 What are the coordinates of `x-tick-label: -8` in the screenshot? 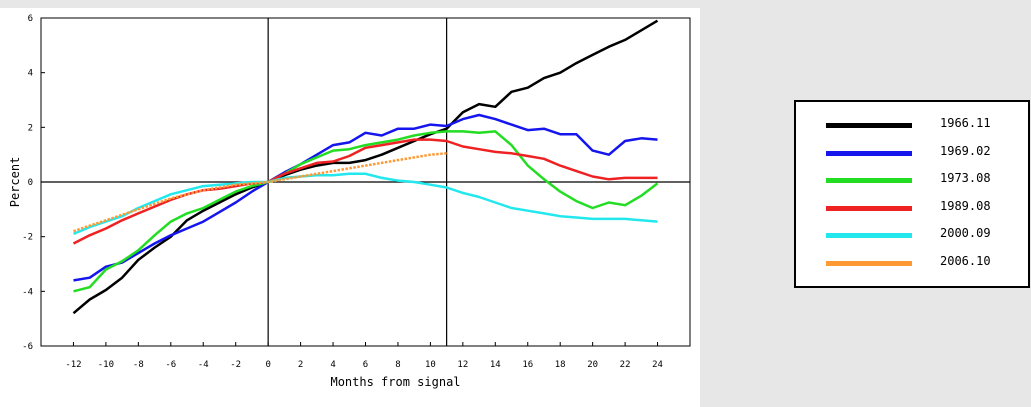 It's located at (138, 365).